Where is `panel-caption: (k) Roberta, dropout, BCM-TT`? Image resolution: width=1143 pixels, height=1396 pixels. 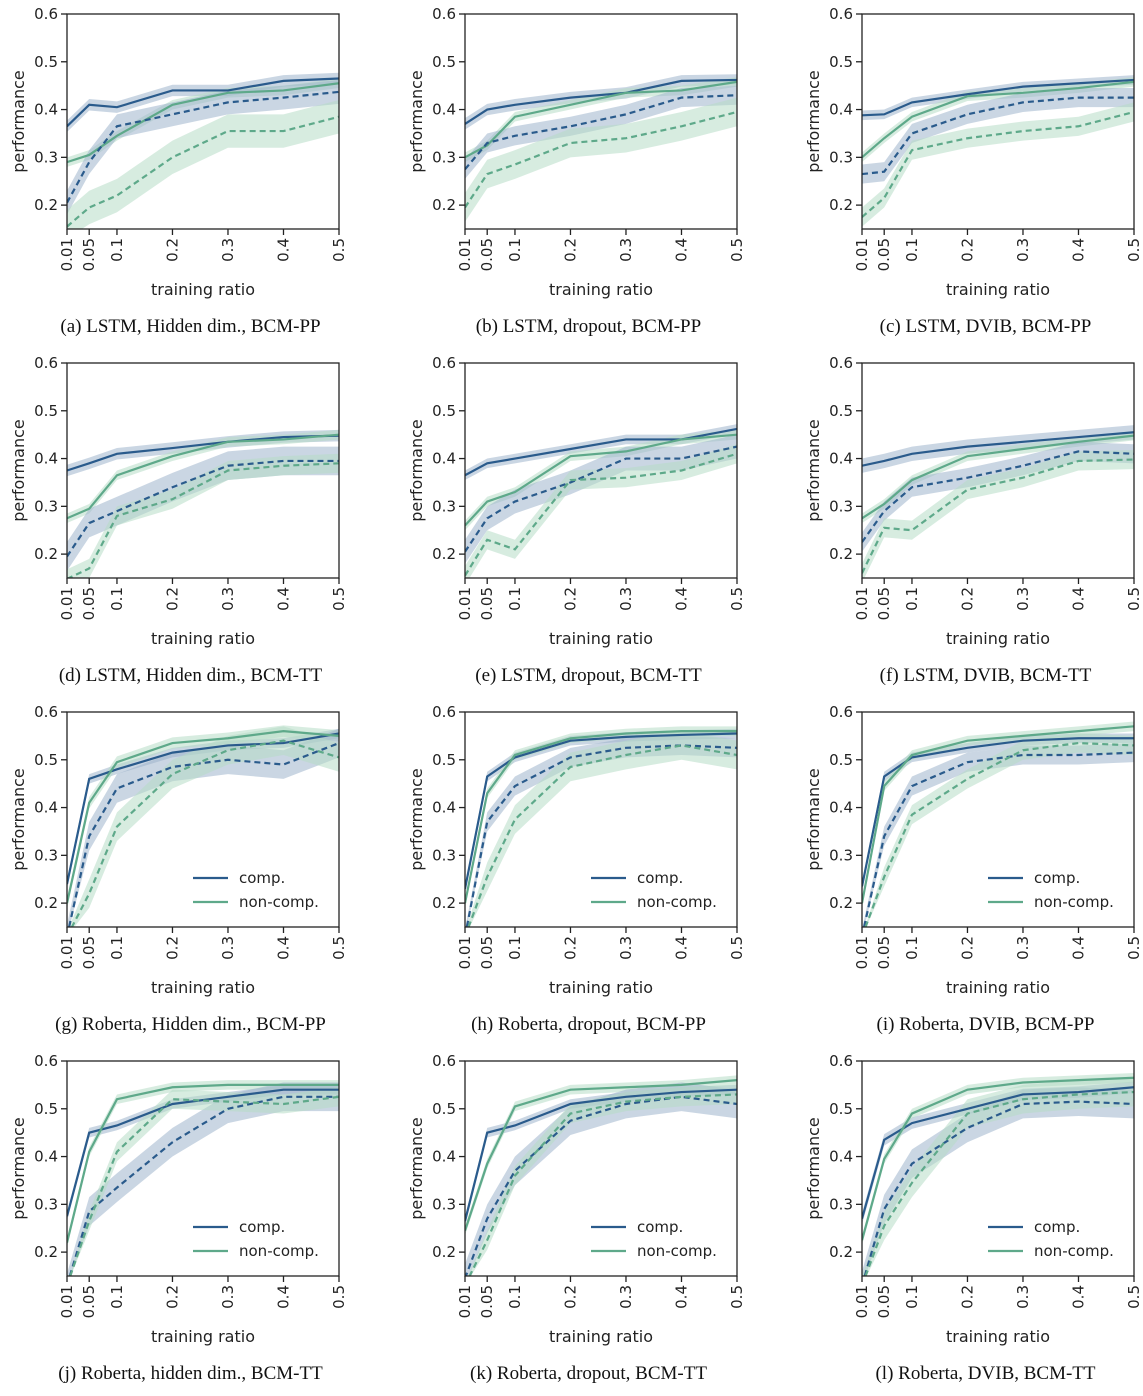 panel-caption: (k) Roberta, dropout, BCM-TT is located at coordinates (588, 1373).